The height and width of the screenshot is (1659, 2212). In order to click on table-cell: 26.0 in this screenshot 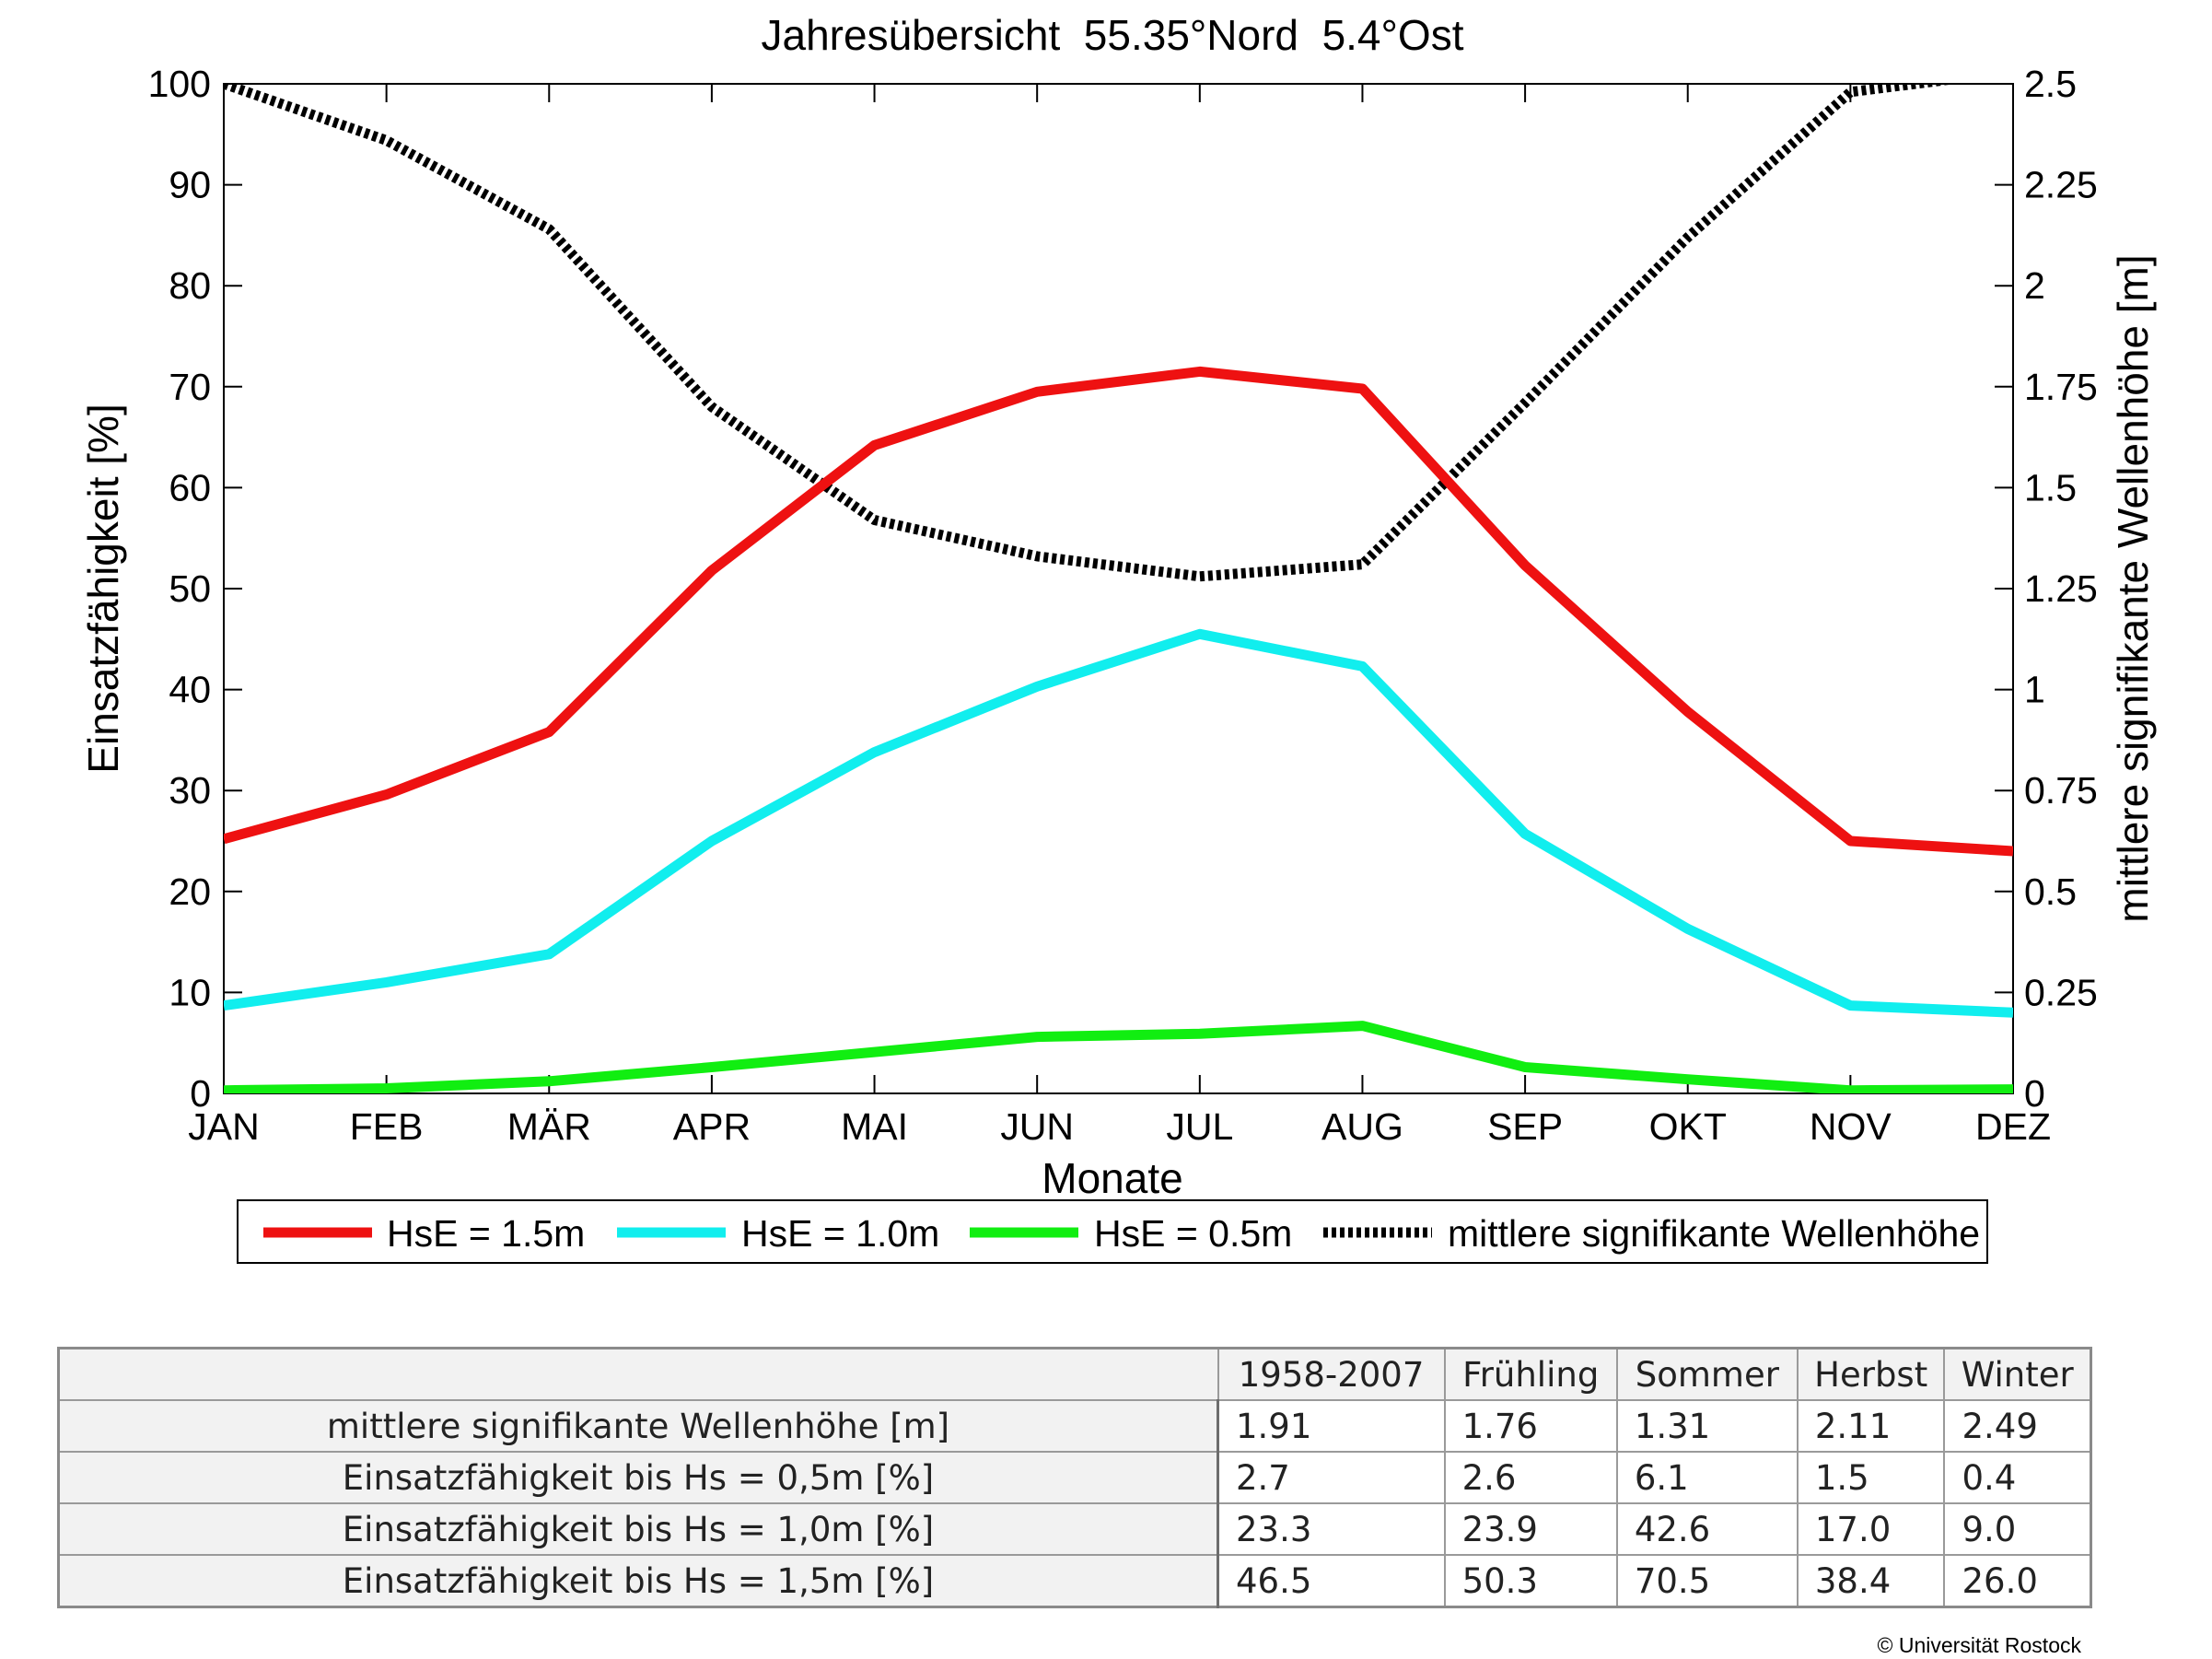, I will do `click(2018, 1581)`.